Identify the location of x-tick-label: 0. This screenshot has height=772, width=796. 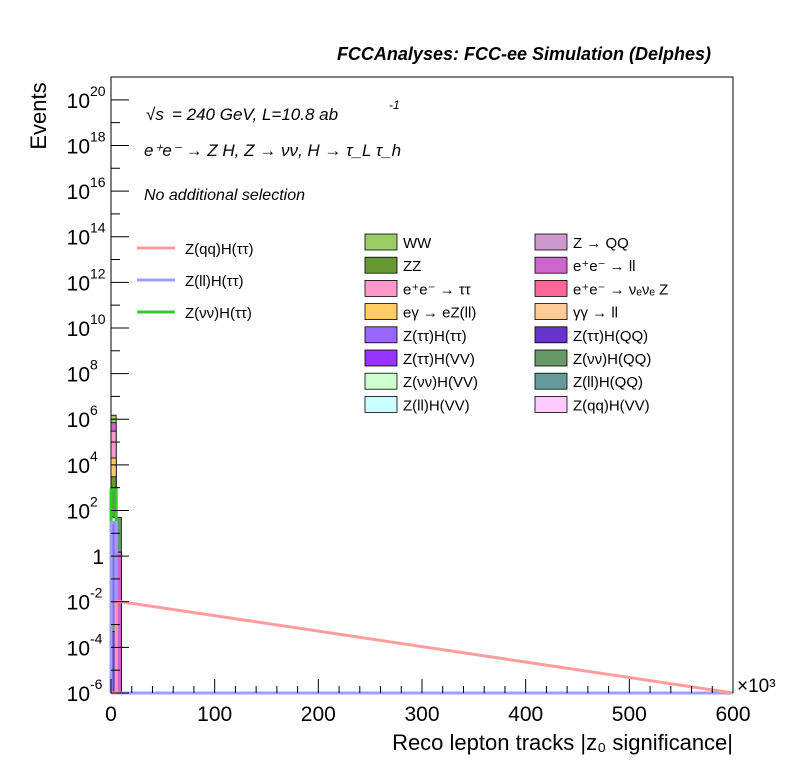
(111, 714).